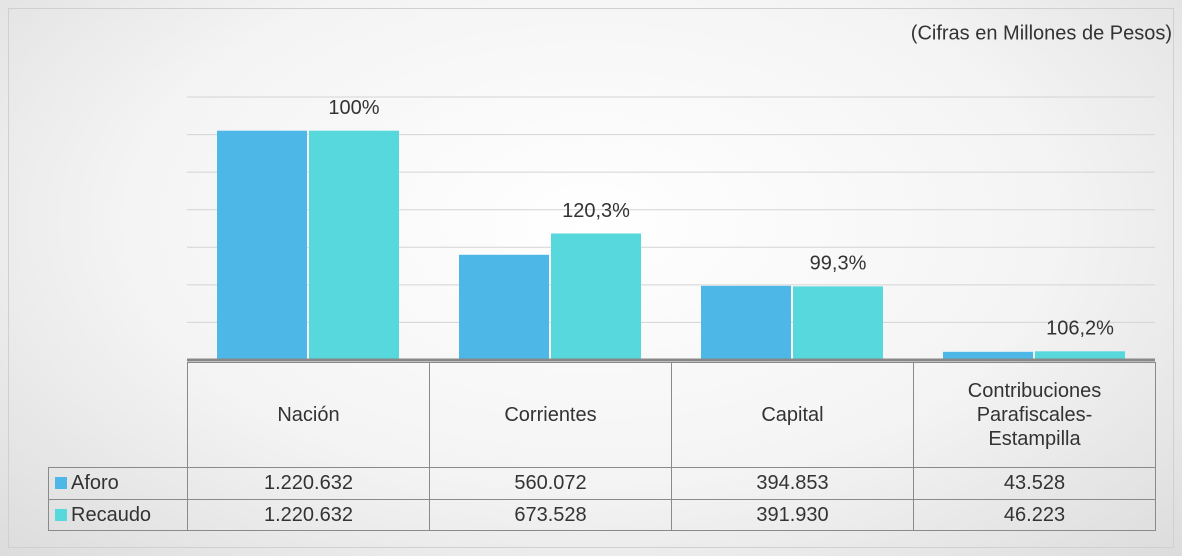 This screenshot has height=556, width=1182. Describe the element at coordinates (1080, 329) in the screenshot. I see `annotation: 106,2%` at that location.